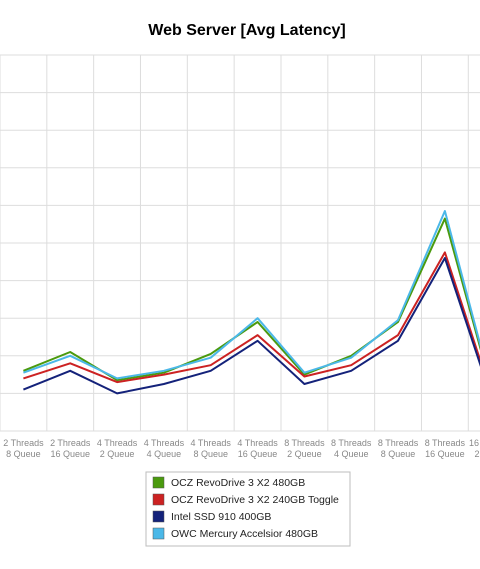 The image size is (480, 569). What do you see at coordinates (255, 500) in the screenshot?
I see `legend-label: OCZ RevoDrive 3 X2 240GB Toggle` at bounding box center [255, 500].